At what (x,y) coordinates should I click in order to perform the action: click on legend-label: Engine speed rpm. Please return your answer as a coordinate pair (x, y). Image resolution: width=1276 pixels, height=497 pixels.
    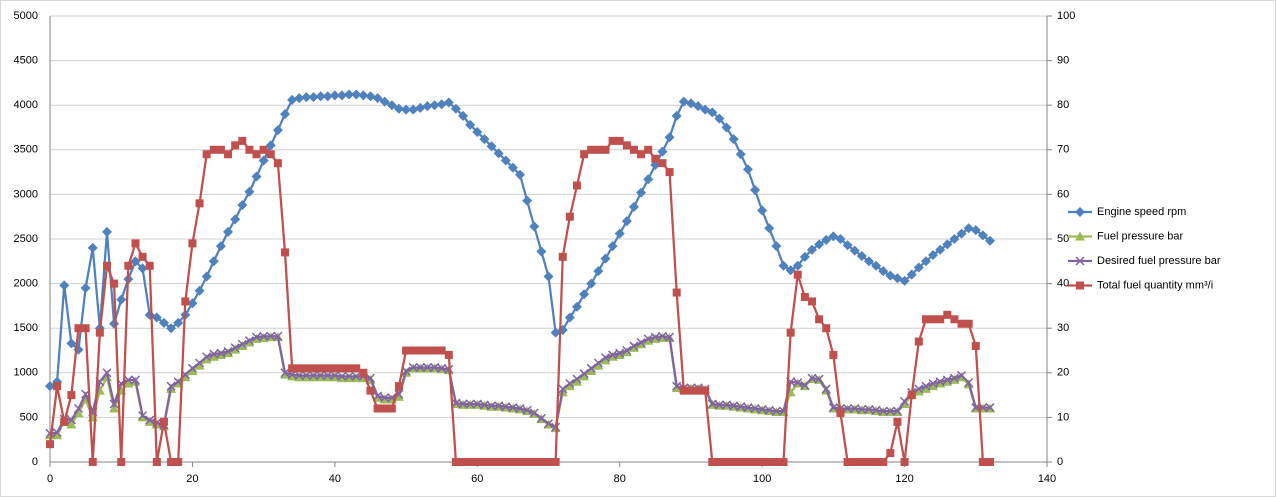
    Looking at the image, I should click on (1141, 212).